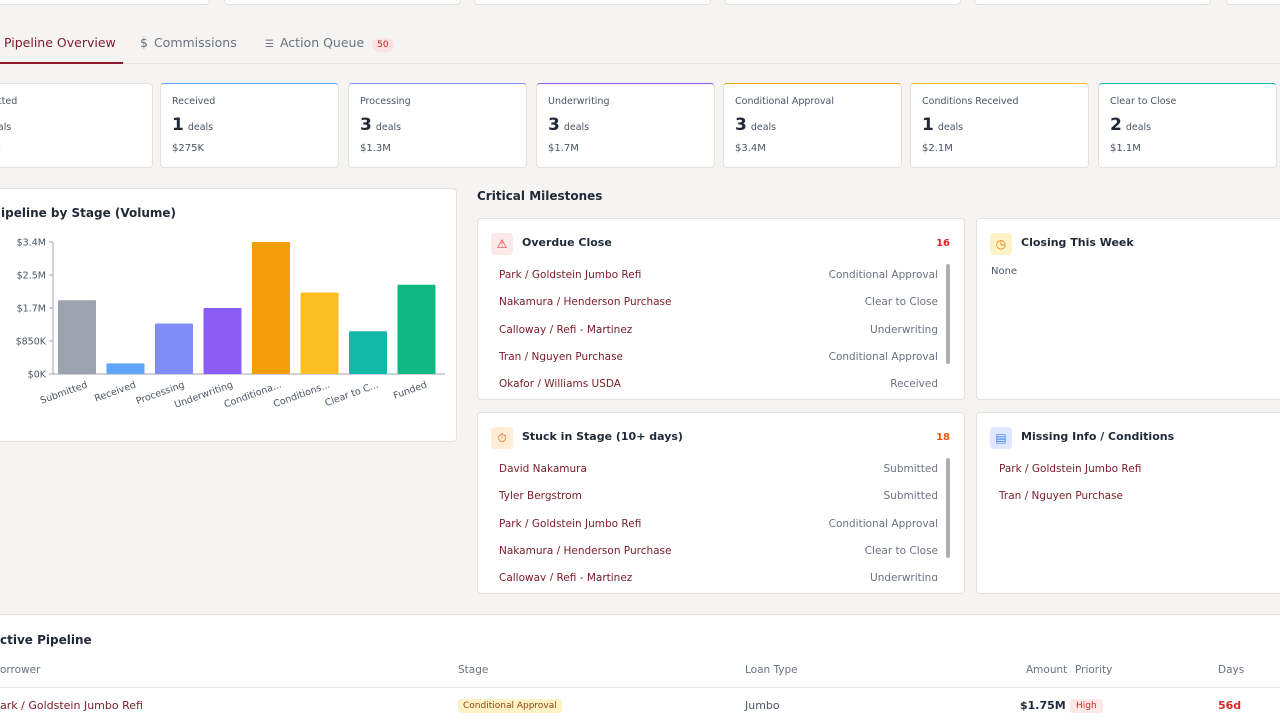  What do you see at coordinates (385, 101) in the screenshot?
I see `stage-label: Processing` at bounding box center [385, 101].